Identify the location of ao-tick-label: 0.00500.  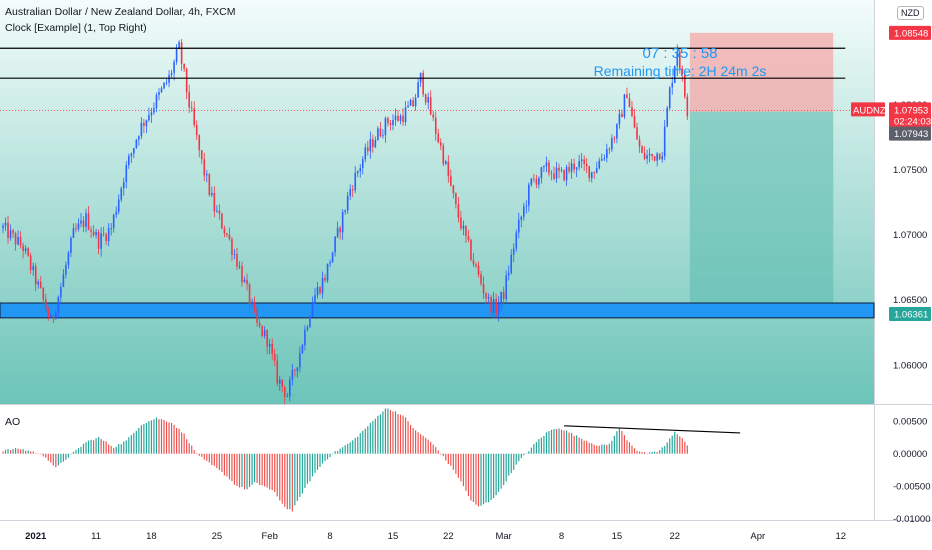
(910, 422).